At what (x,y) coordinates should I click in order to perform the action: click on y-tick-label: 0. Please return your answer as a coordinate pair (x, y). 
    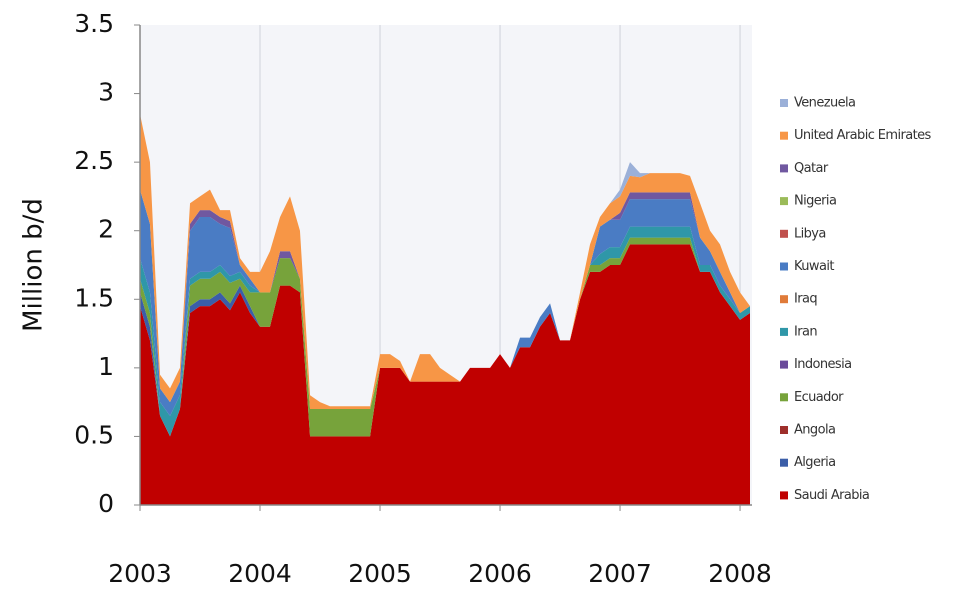
    Looking at the image, I should click on (106, 503).